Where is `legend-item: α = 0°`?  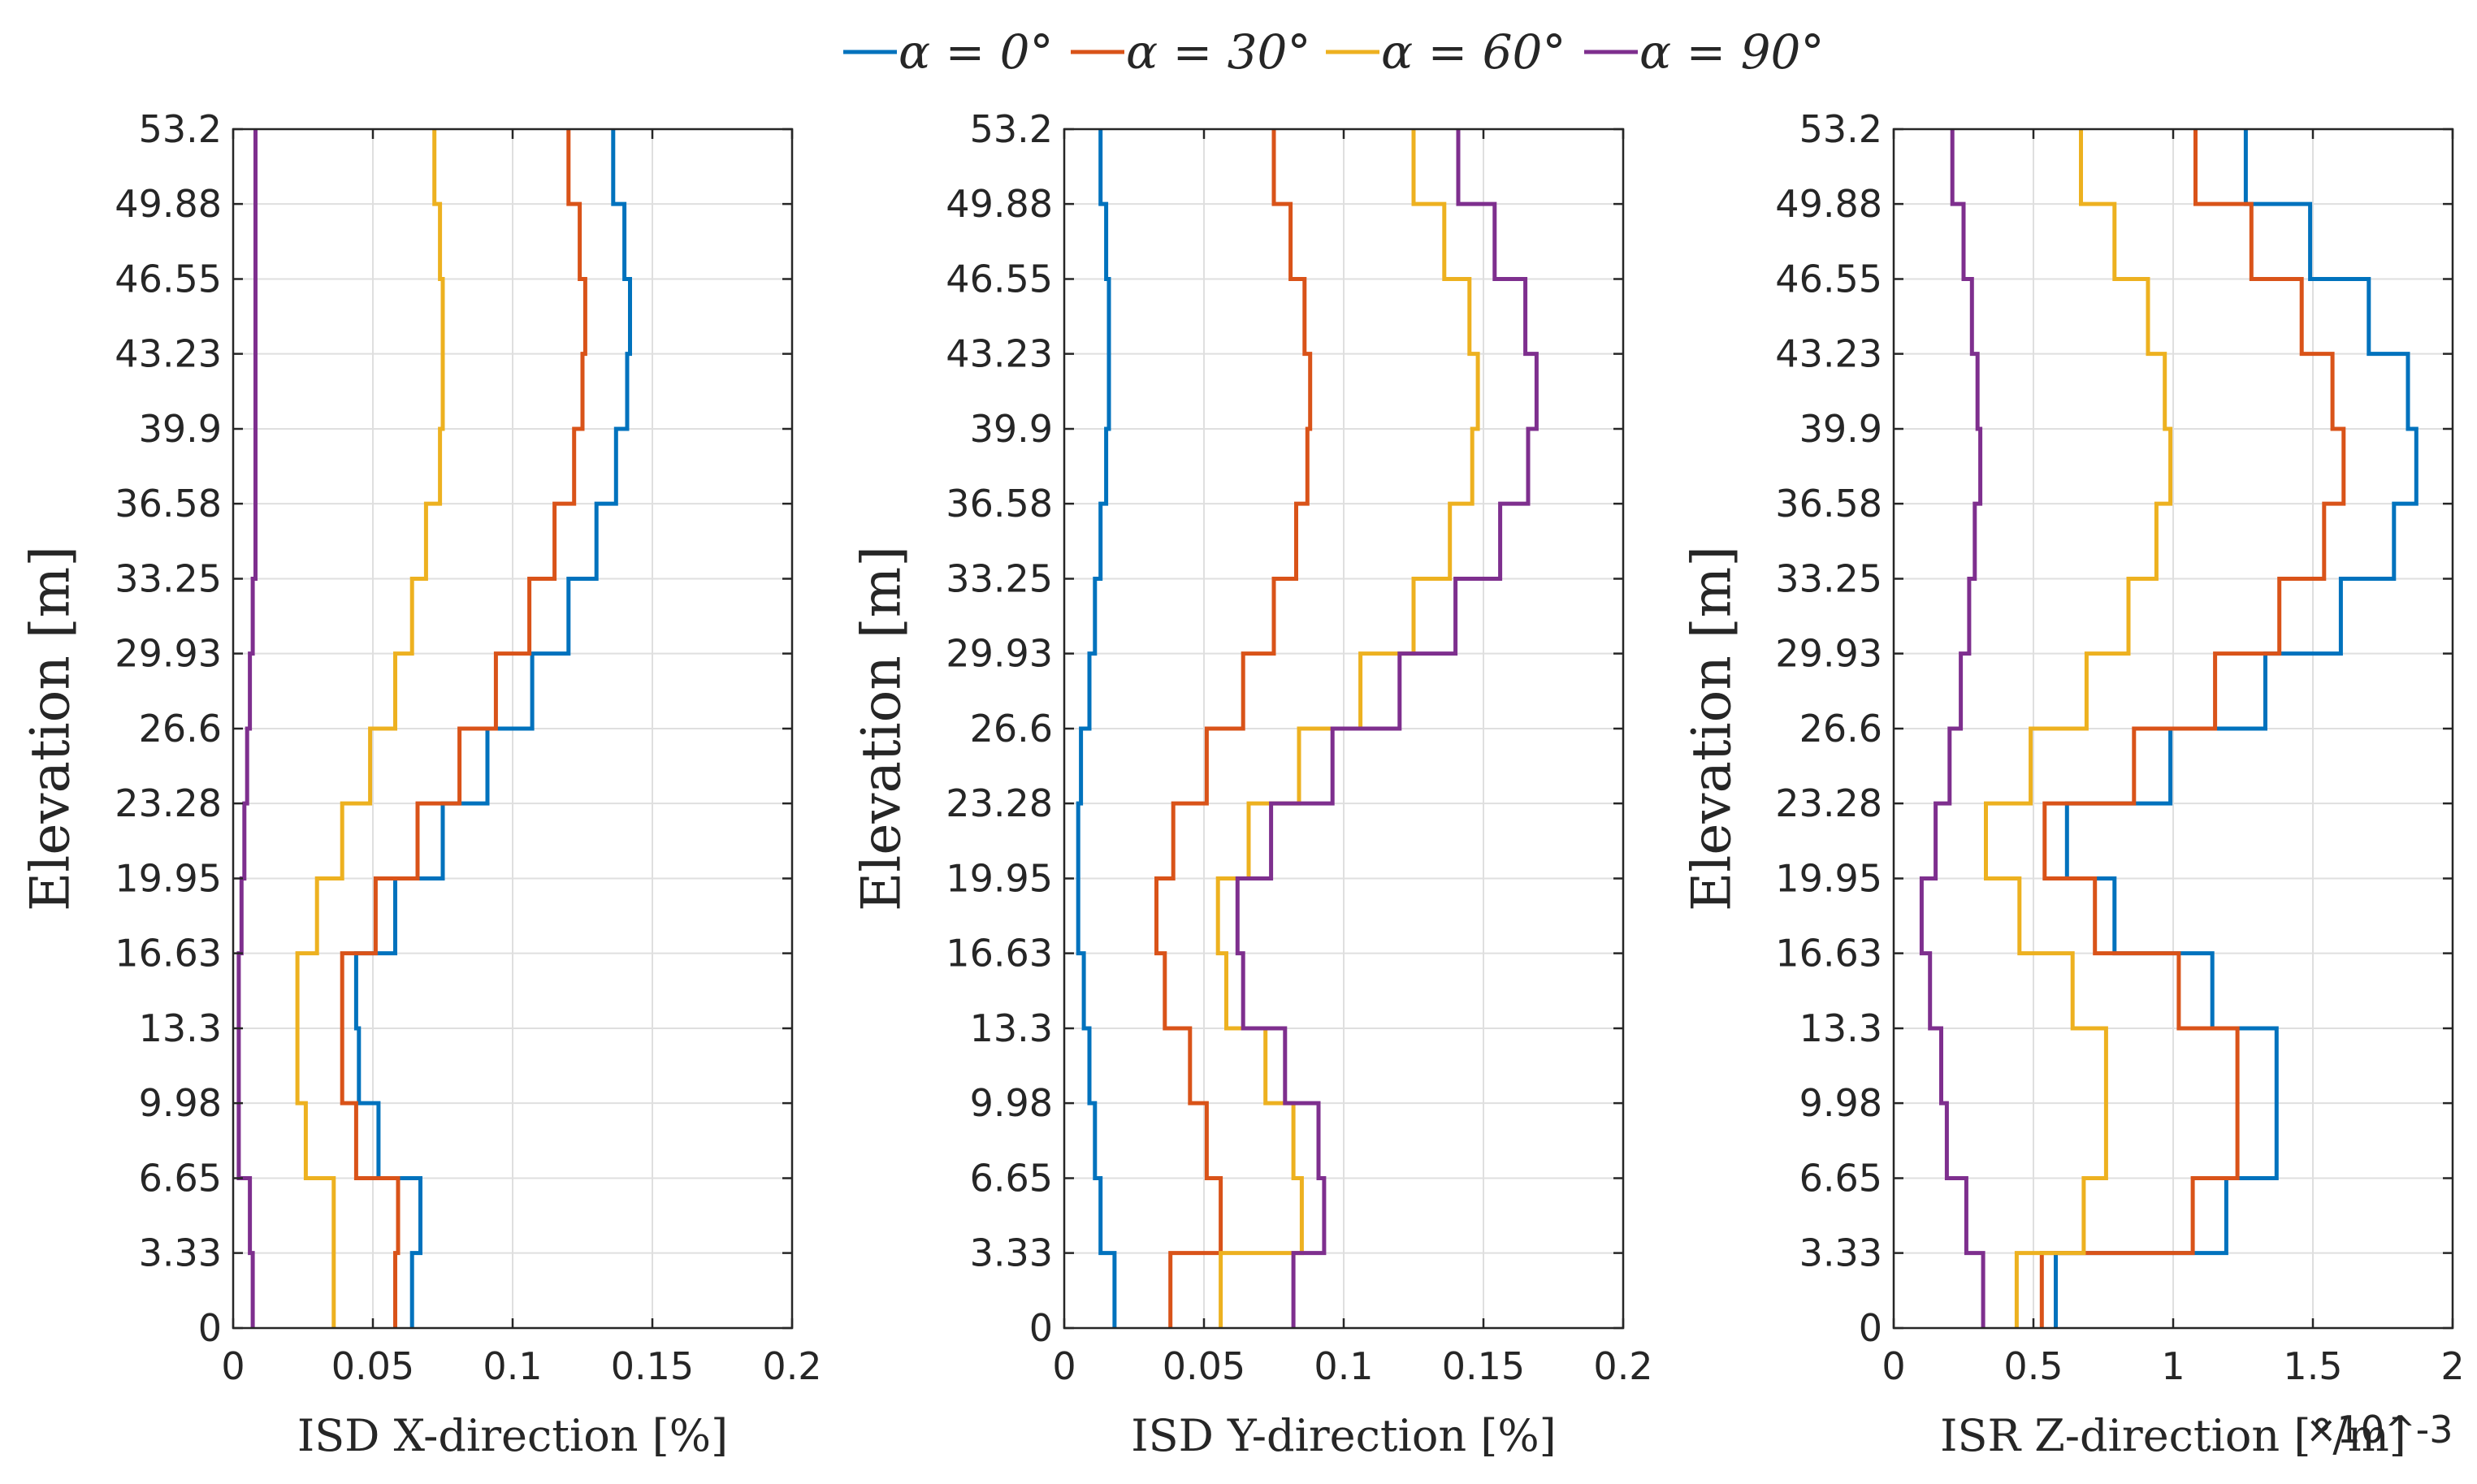 legend-item: α = 0° is located at coordinates (948, 52).